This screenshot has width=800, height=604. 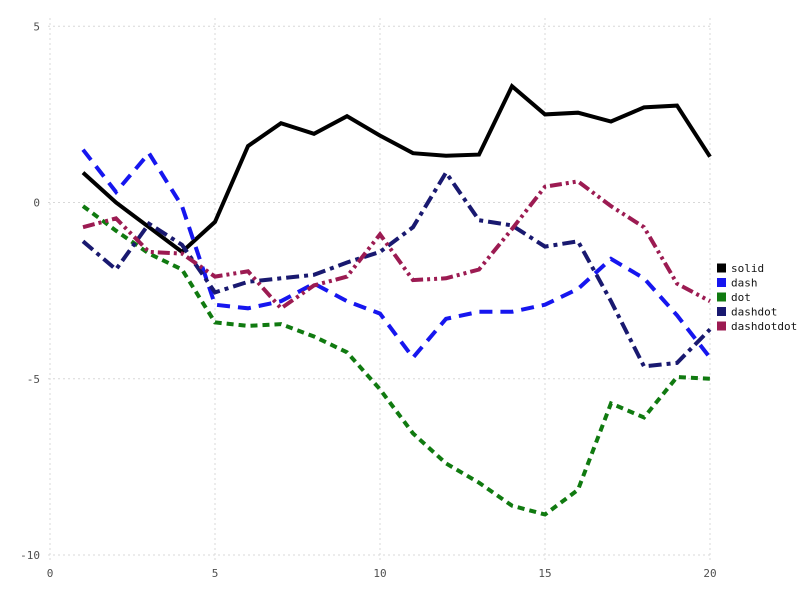 I want to click on legend-swatch-dot, so click(x=721, y=297).